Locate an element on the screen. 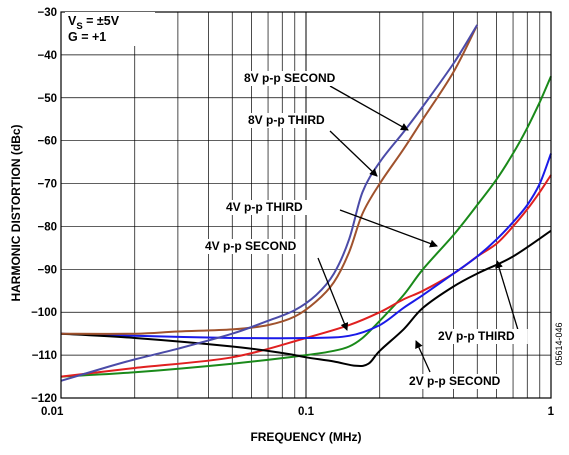 Image resolution: width=569 pixels, height=455 pixels. x-tick-label: 0.1 is located at coordinates (306, 412).